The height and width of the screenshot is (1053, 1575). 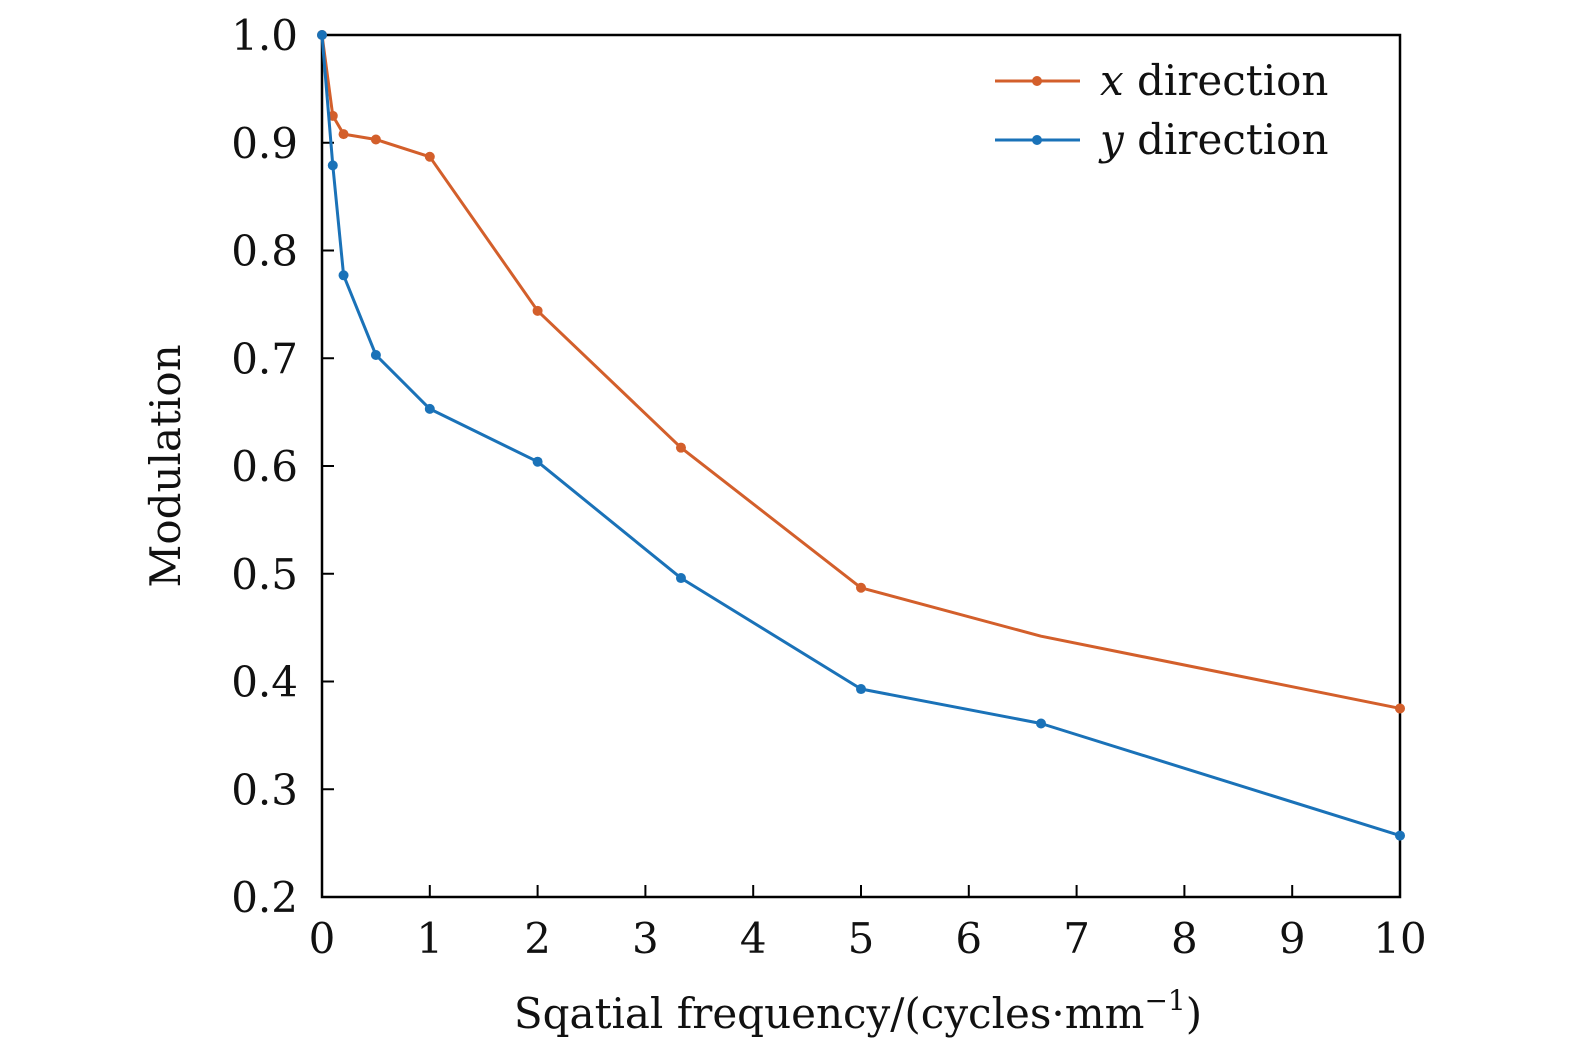 I want to click on y-tick-label: 0.6, so click(x=264, y=466).